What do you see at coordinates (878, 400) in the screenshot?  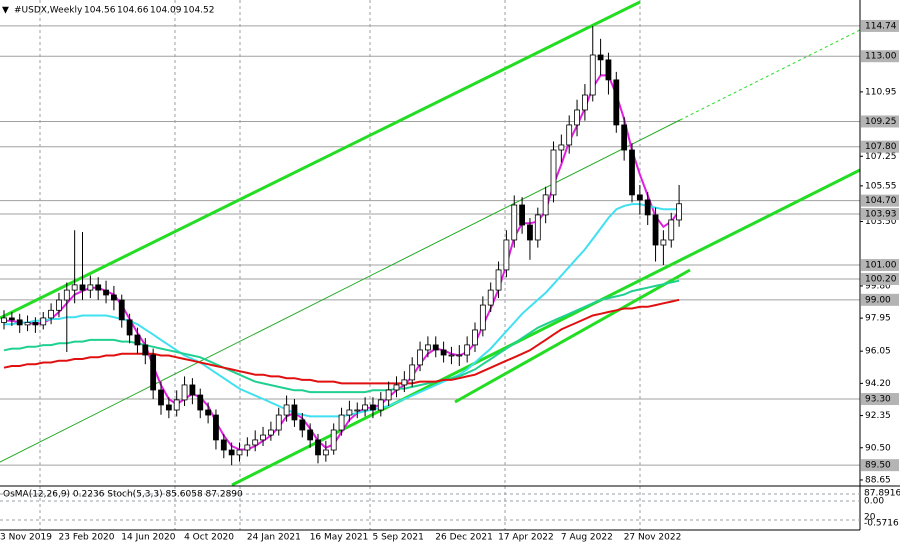 I see `level-label: 93.30` at bounding box center [878, 400].